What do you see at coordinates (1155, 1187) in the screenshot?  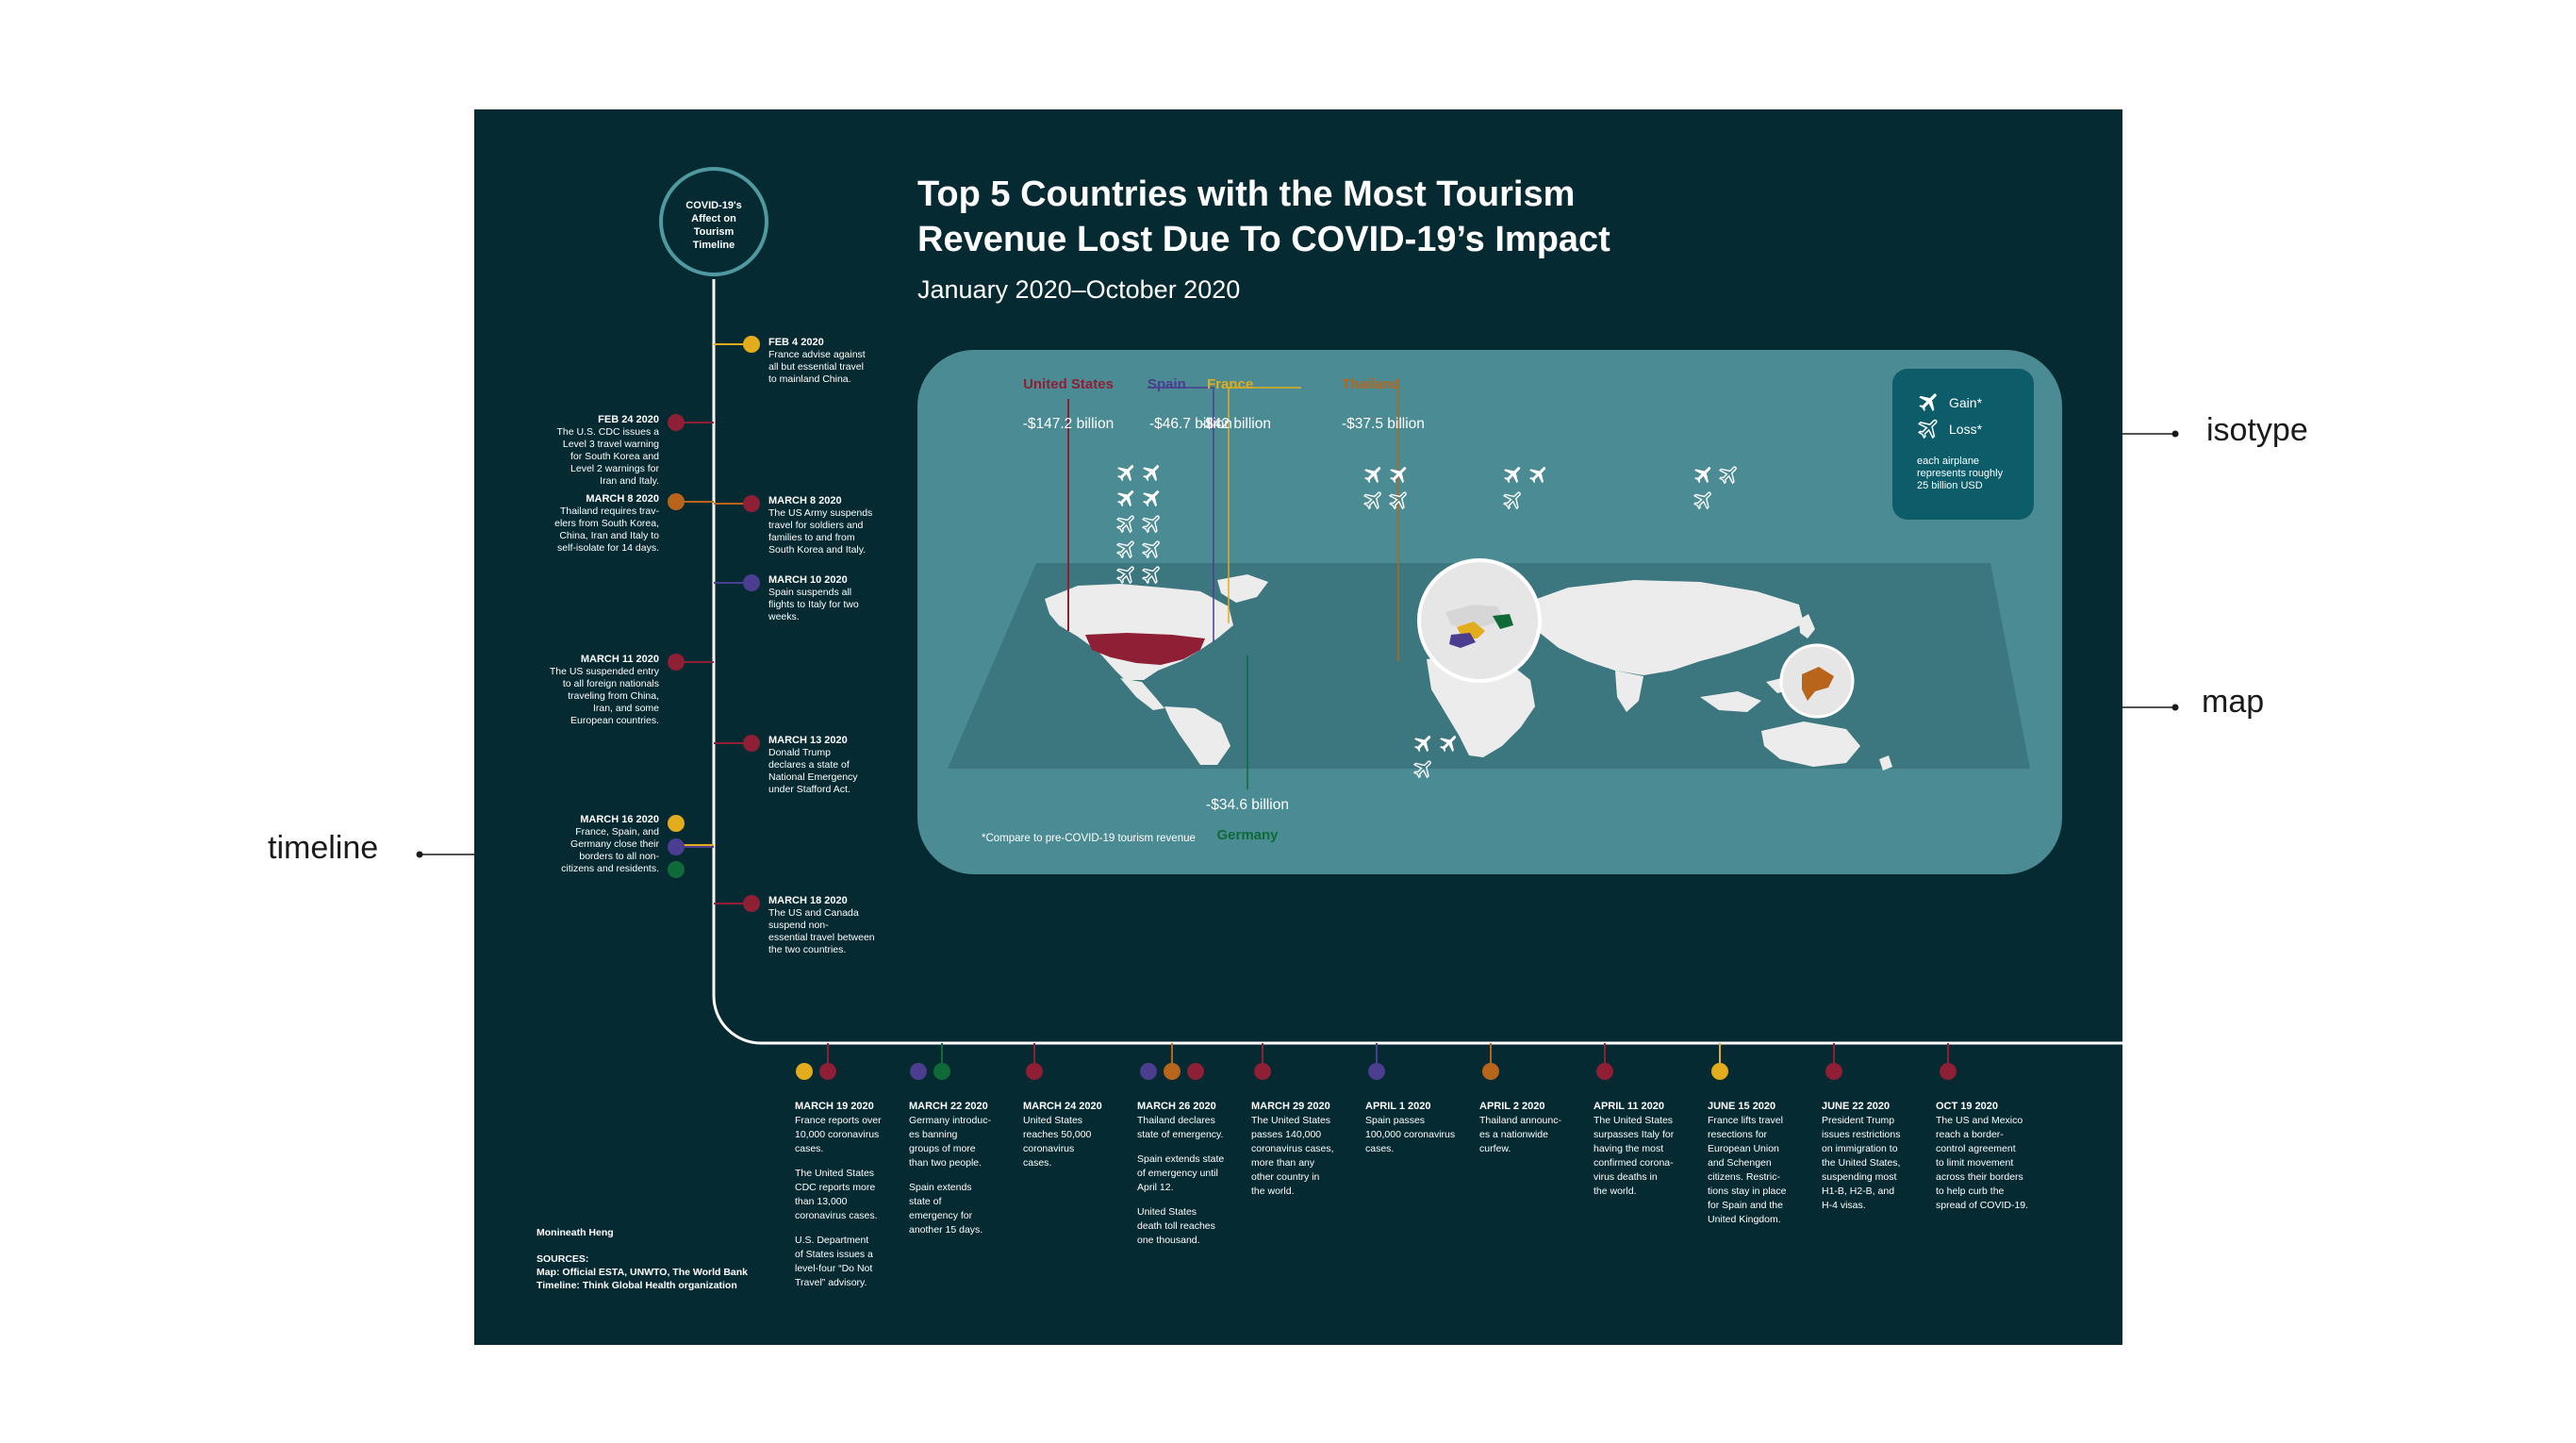 I see `event-text-line: April 12.` at bounding box center [1155, 1187].